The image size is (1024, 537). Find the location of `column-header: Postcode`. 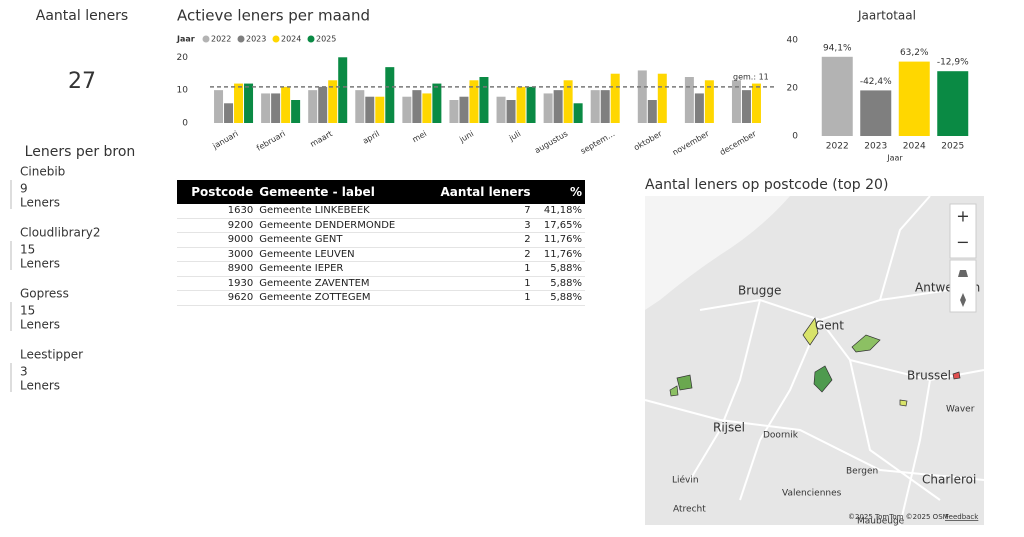

column-header: Postcode is located at coordinates (217, 192).